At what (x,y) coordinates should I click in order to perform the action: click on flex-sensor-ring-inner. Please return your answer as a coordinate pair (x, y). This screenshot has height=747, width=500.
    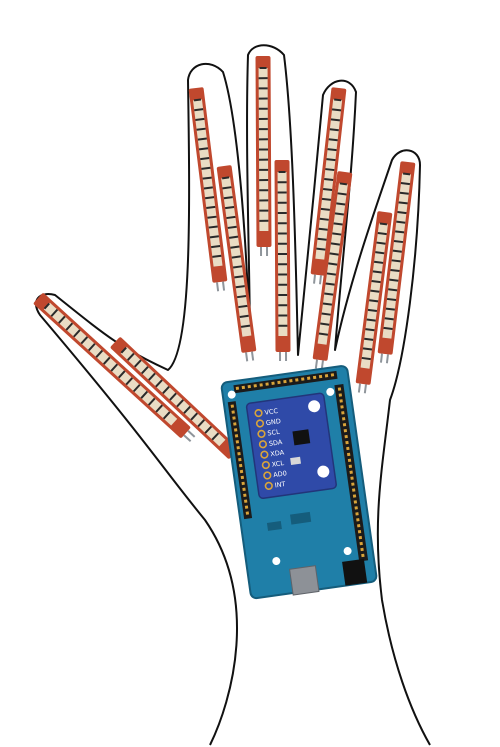
    Looking at the image, I should click on (332, 270).